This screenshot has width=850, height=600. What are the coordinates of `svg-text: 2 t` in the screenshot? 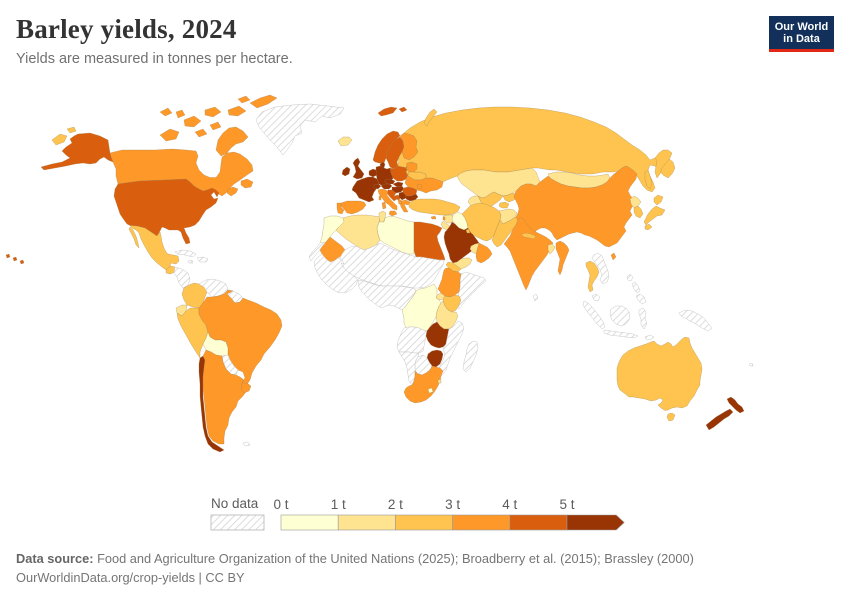 It's located at (395, 504).